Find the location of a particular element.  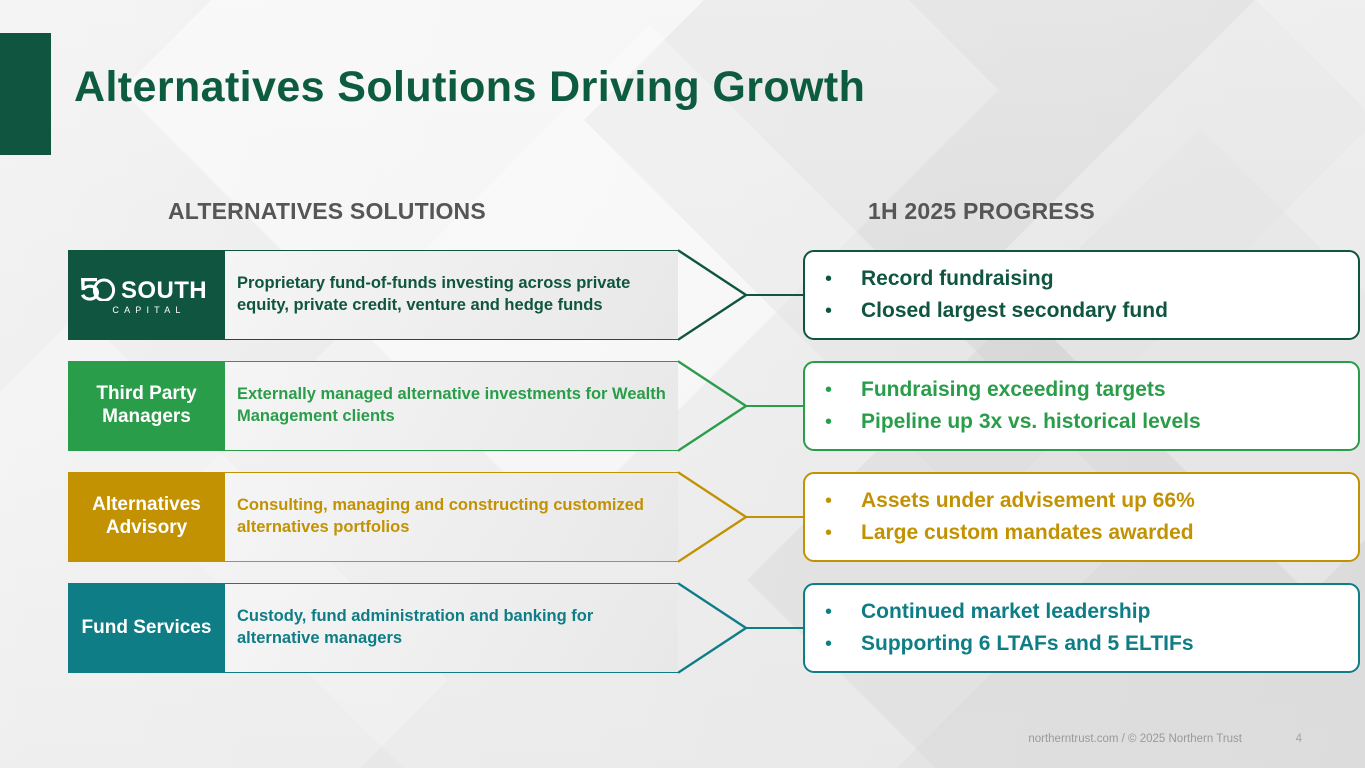

progress-bullet: • Closed largest secondary fund is located at coordinates (1091, 311).